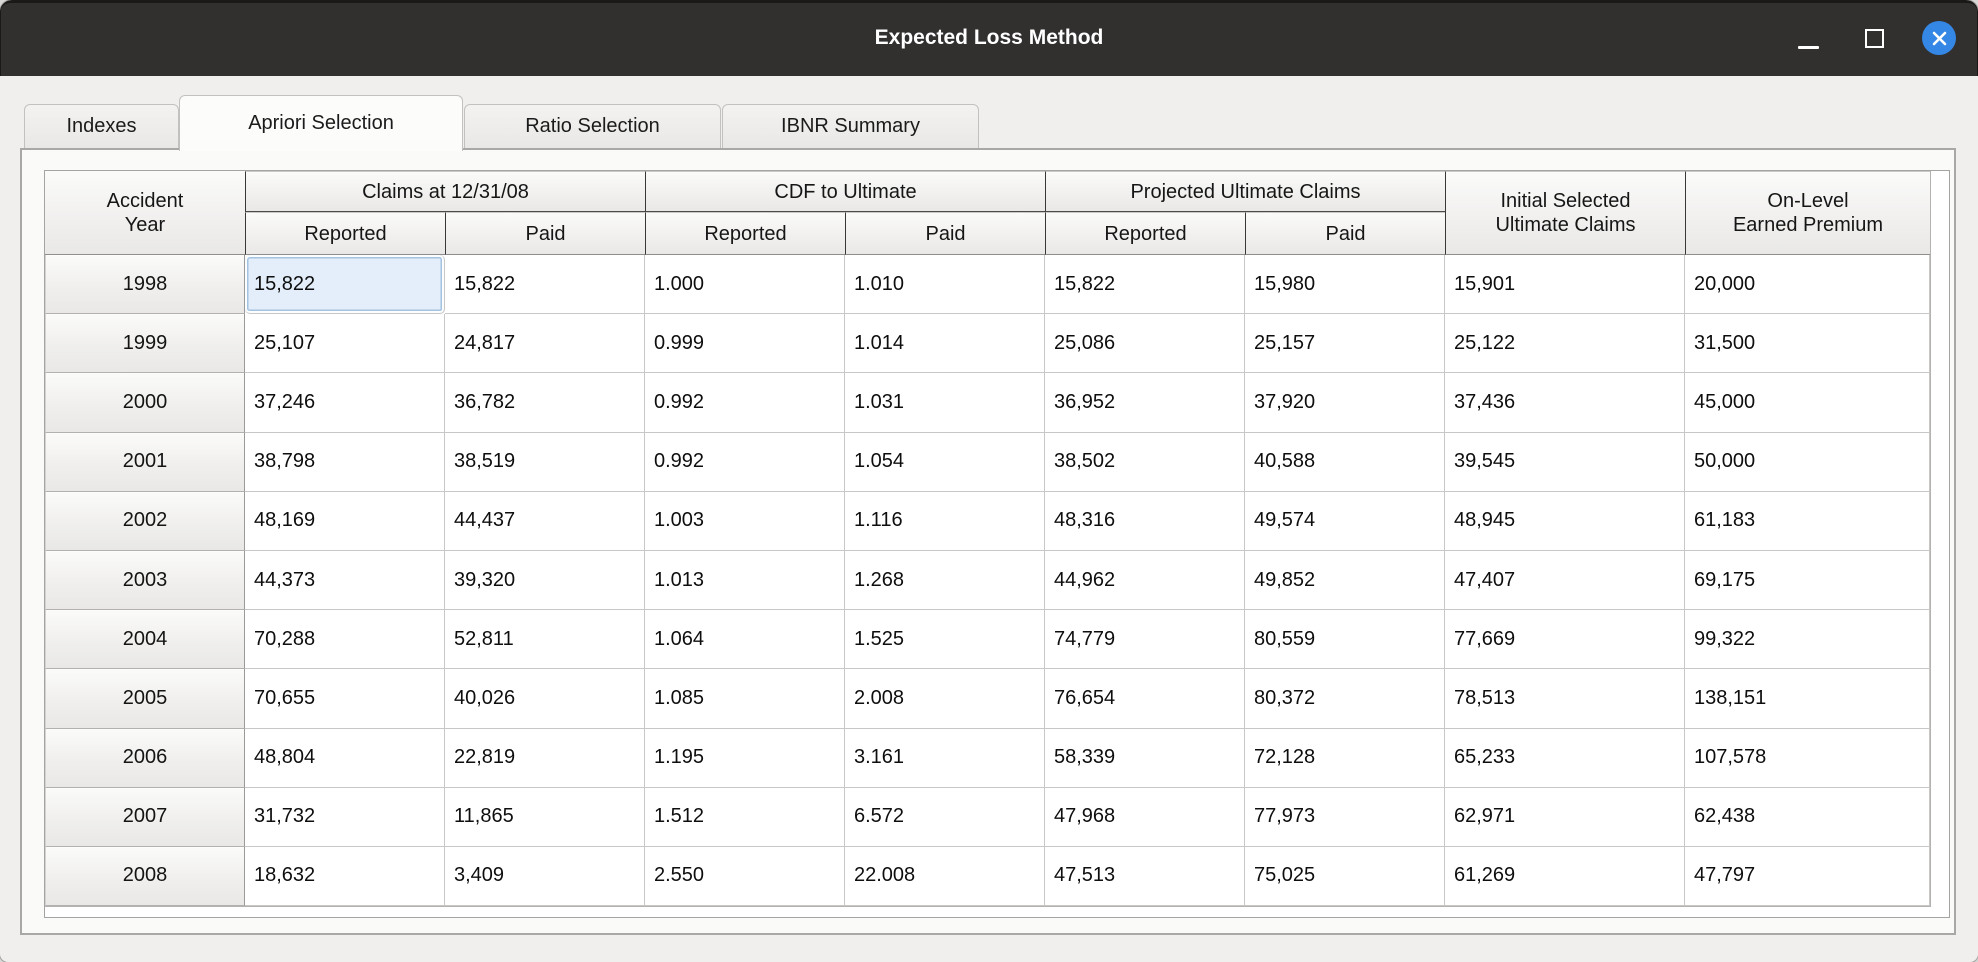 The width and height of the screenshot is (1978, 962). Describe the element at coordinates (1565, 403) in the screenshot. I see `cell: 37,436` at that location.